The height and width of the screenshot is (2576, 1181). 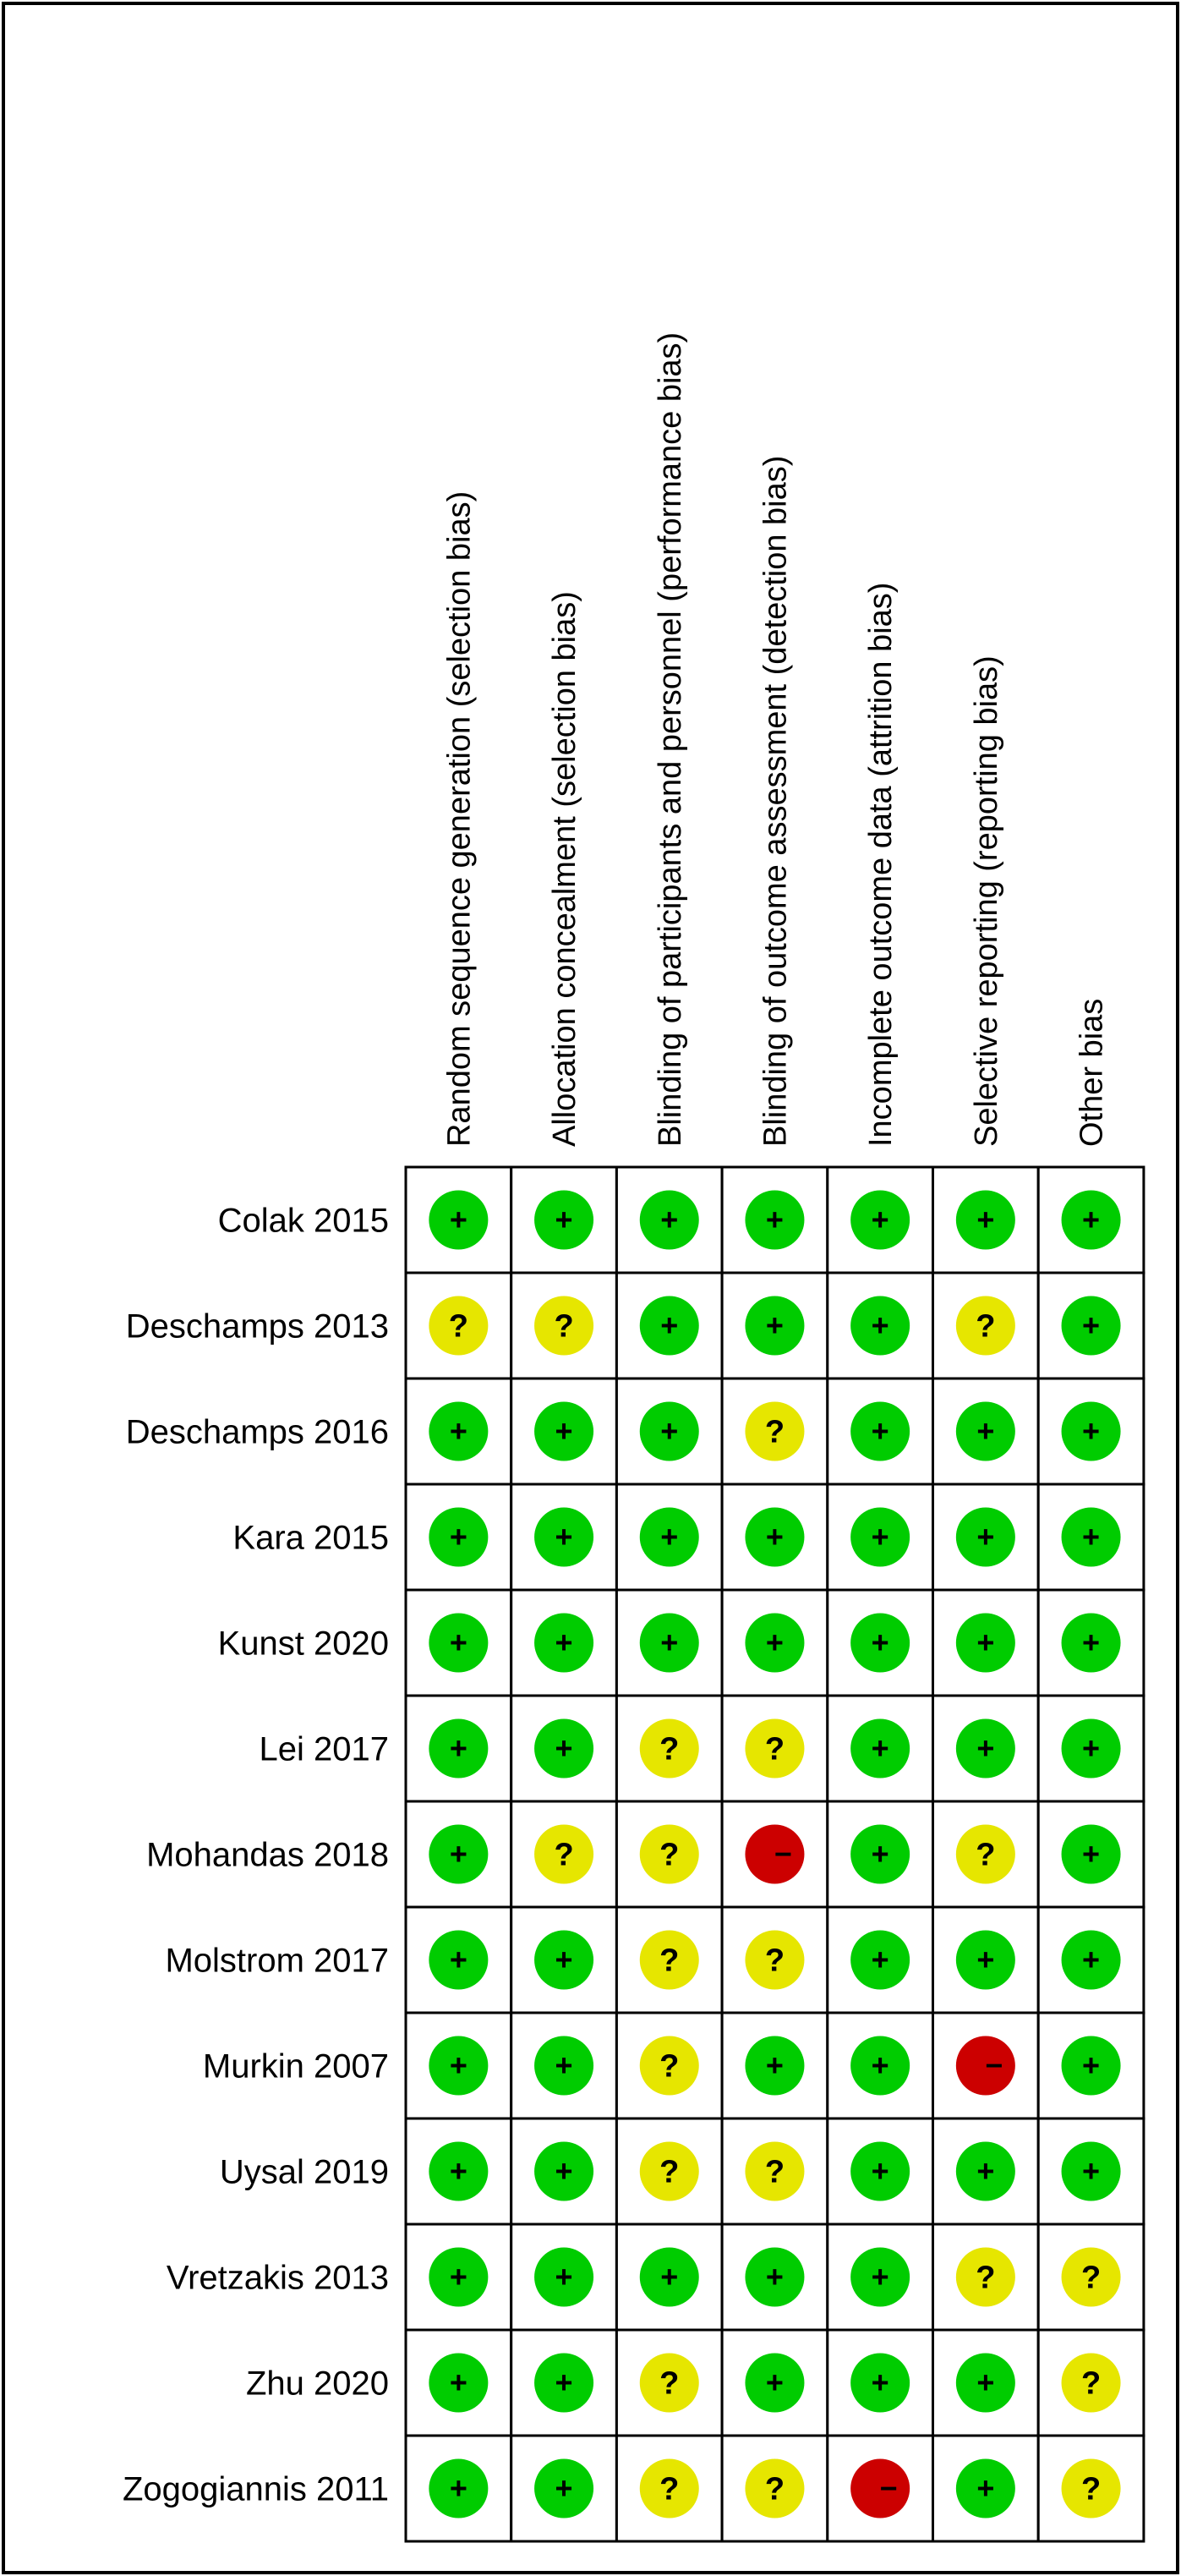 What do you see at coordinates (256, 2489) in the screenshot?
I see `study-label: Zogogiannis 2011` at bounding box center [256, 2489].